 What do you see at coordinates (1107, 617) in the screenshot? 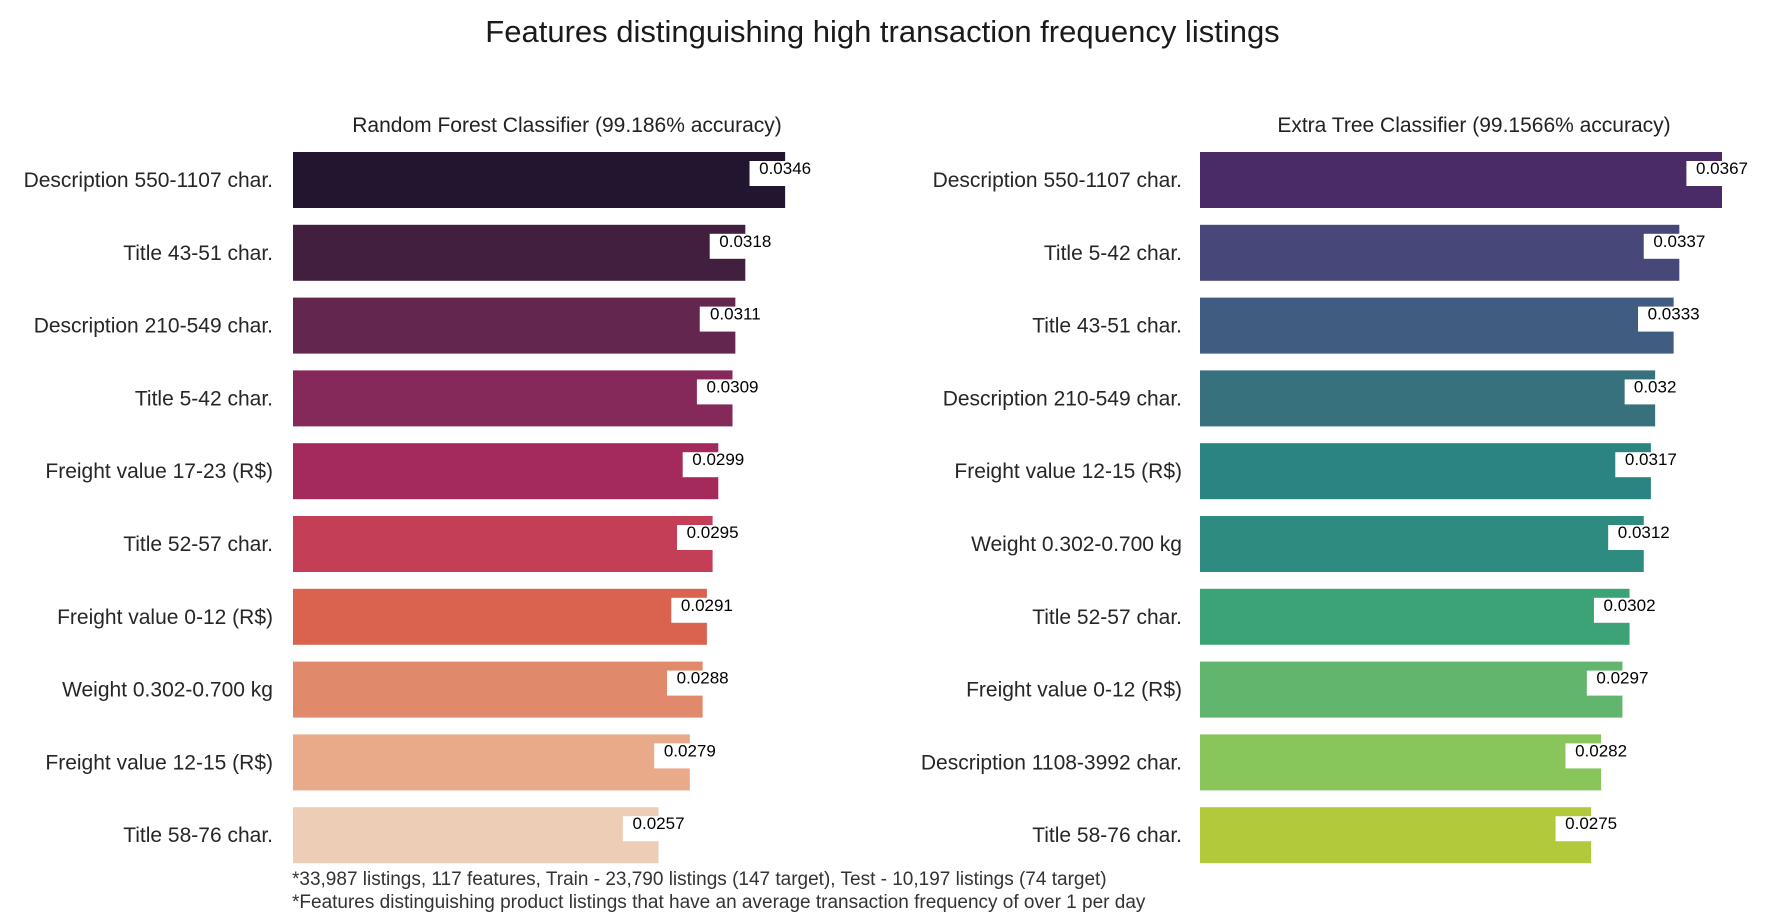
I see `category-label-et-7: Title 52-57 char.` at bounding box center [1107, 617].